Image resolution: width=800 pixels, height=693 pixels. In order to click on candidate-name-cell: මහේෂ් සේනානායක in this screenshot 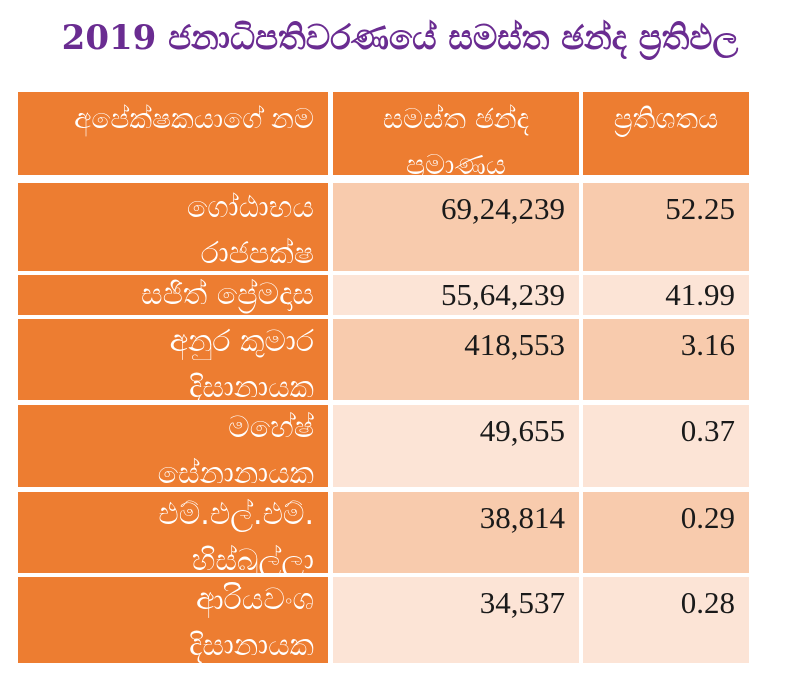, I will do `click(173, 446)`.